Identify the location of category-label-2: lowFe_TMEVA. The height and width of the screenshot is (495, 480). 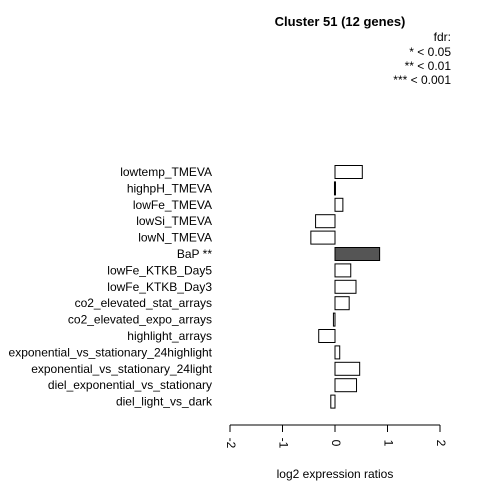
(172, 205).